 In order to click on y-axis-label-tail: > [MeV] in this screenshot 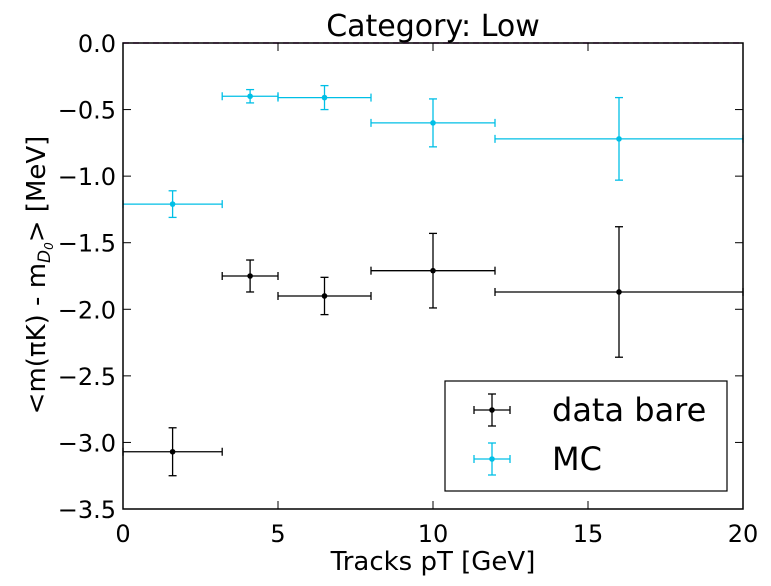, I will do `click(37, 189)`.